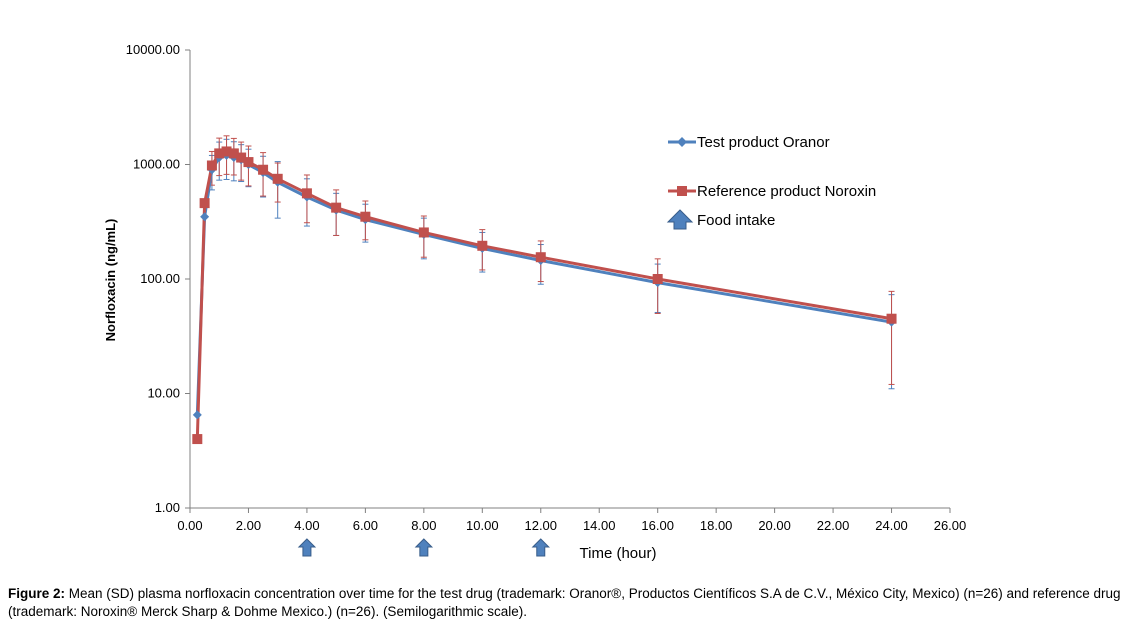 This screenshot has width=1127, height=628. Describe the element at coordinates (774, 525) in the screenshot. I see `x-tick-label: 20.00` at that location.